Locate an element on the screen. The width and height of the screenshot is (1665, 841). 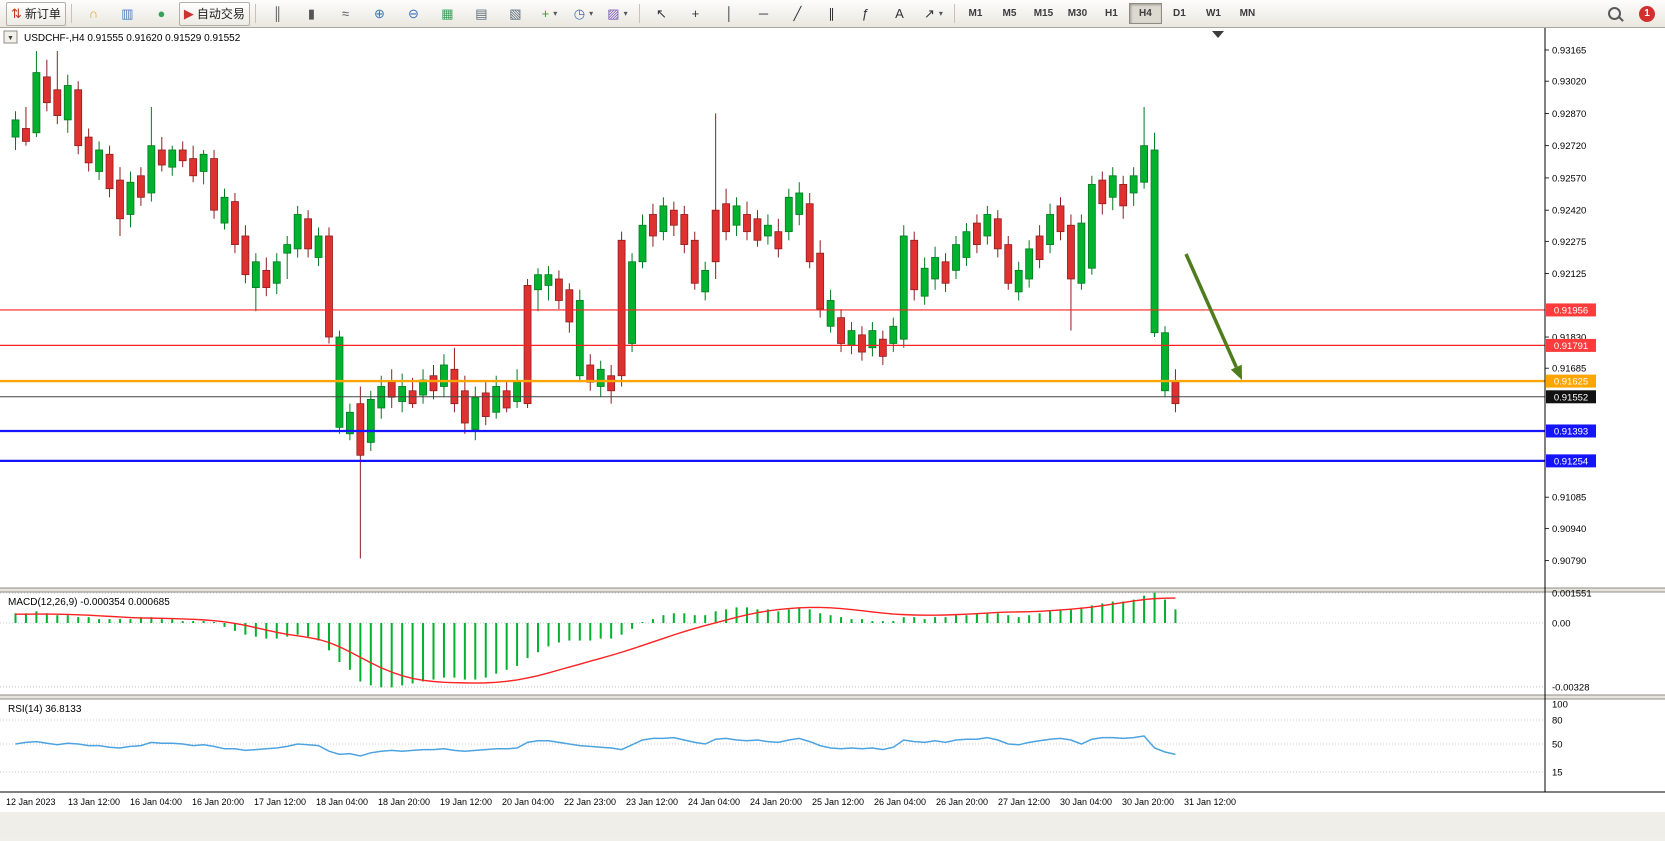
new-order-button: ⇅ 新订单 is located at coordinates (36, 13).